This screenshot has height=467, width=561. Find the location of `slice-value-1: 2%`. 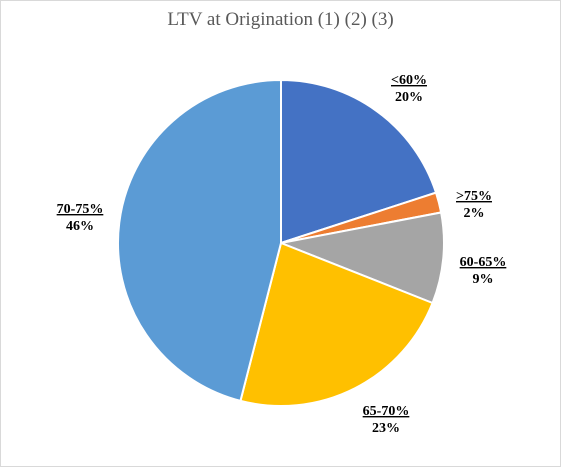

slice-value-1: 2% is located at coordinates (474, 213).